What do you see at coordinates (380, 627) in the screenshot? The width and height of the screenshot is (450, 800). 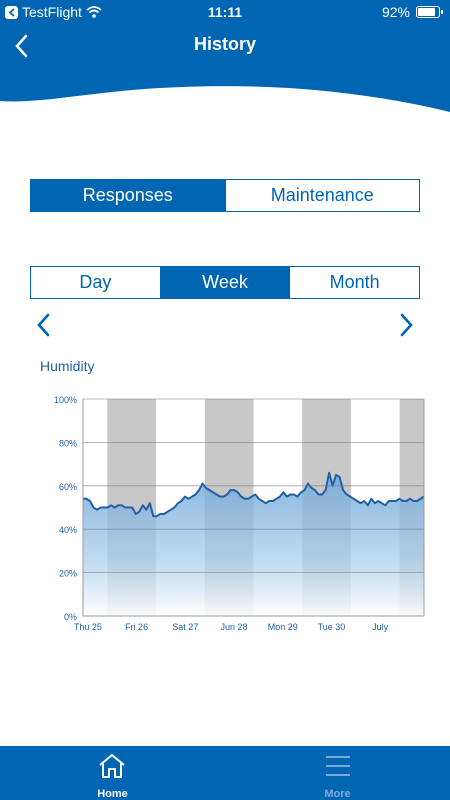 I see `x-tick-label: July` at bounding box center [380, 627].